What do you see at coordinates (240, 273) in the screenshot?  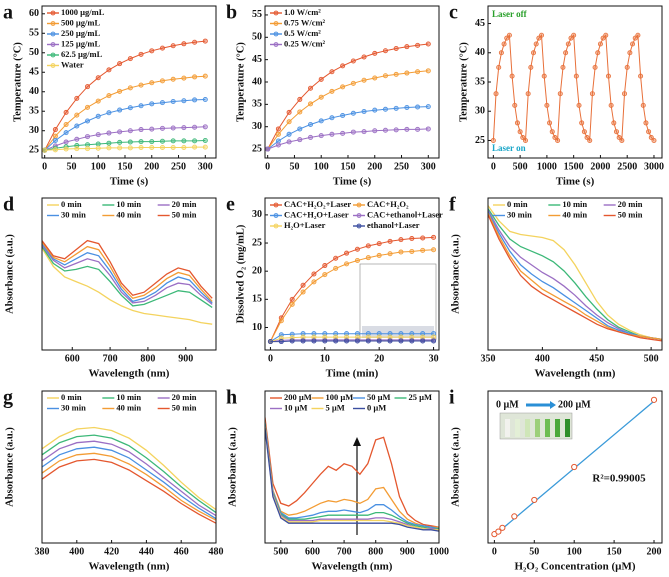 I see `y-axis-label: Dissolved O₂ (mg/mL)` at bounding box center [240, 273].